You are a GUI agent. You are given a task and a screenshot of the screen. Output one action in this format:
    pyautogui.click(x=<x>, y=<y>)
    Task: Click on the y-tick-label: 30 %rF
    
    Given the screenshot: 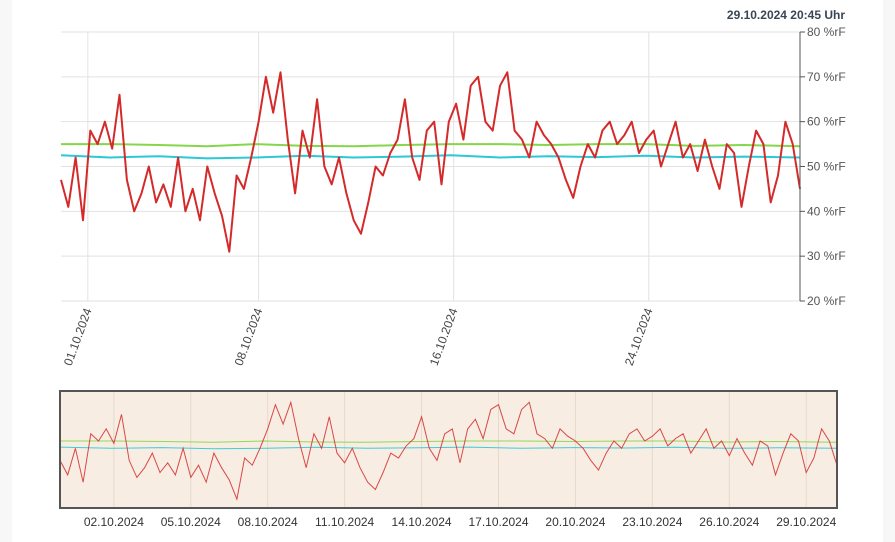 What is the action you would take?
    pyautogui.click(x=826, y=256)
    